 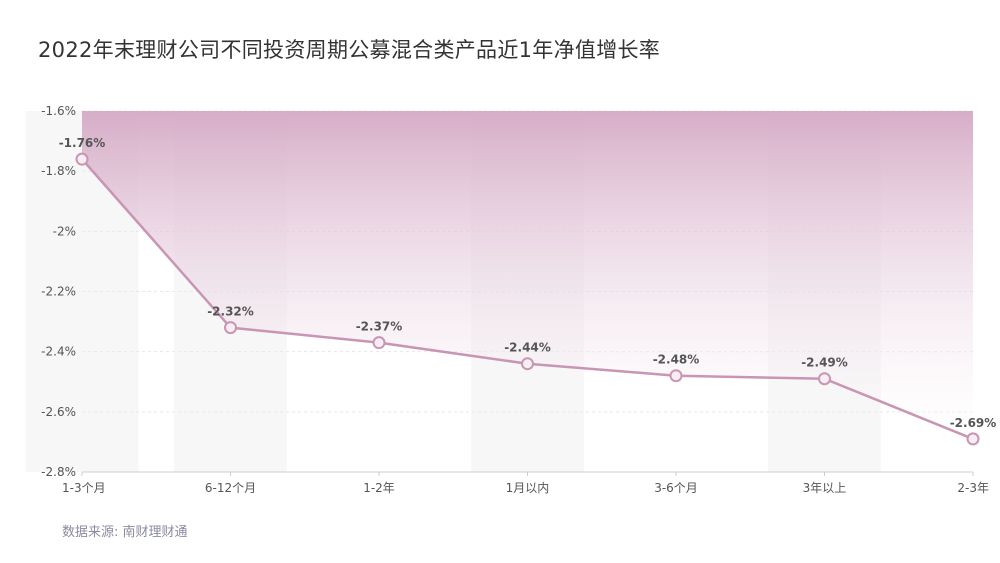 What do you see at coordinates (125, 532) in the screenshot?
I see `data-source-note: 数据来源: 南财理财通` at bounding box center [125, 532].